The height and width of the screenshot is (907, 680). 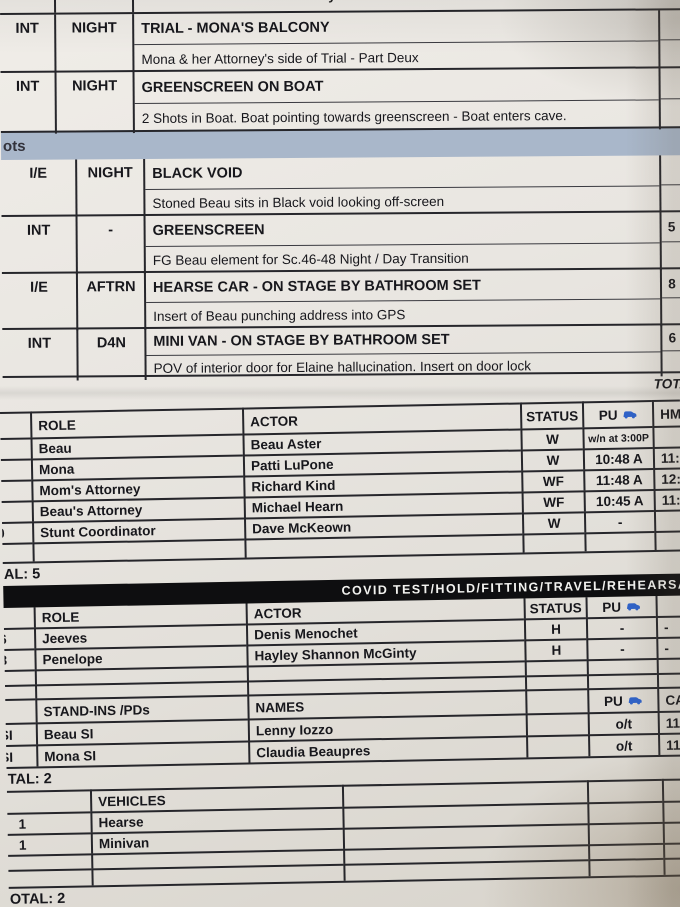 I want to click on covid-bar-title: COVID TEST/HOLD/FITTING/TRAVEL/REHEARSA, so click(x=510, y=587).